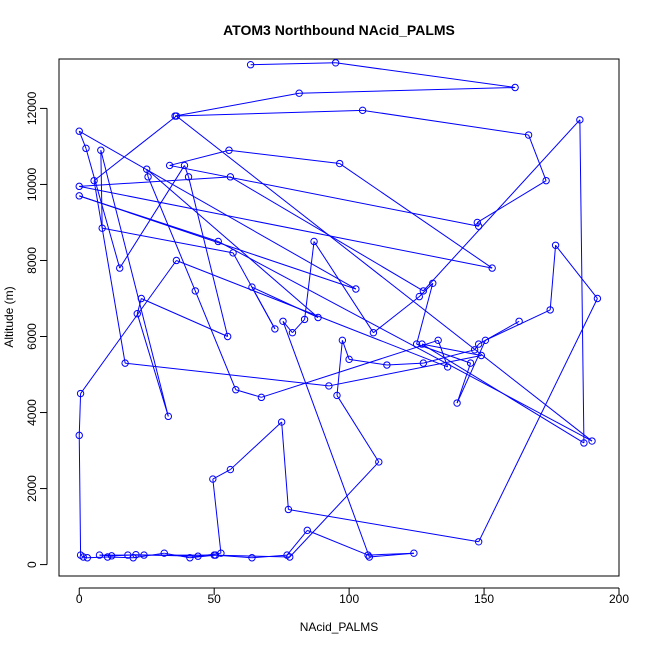  What do you see at coordinates (215, 599) in the screenshot?
I see `x-tick-label: 50` at bounding box center [215, 599].